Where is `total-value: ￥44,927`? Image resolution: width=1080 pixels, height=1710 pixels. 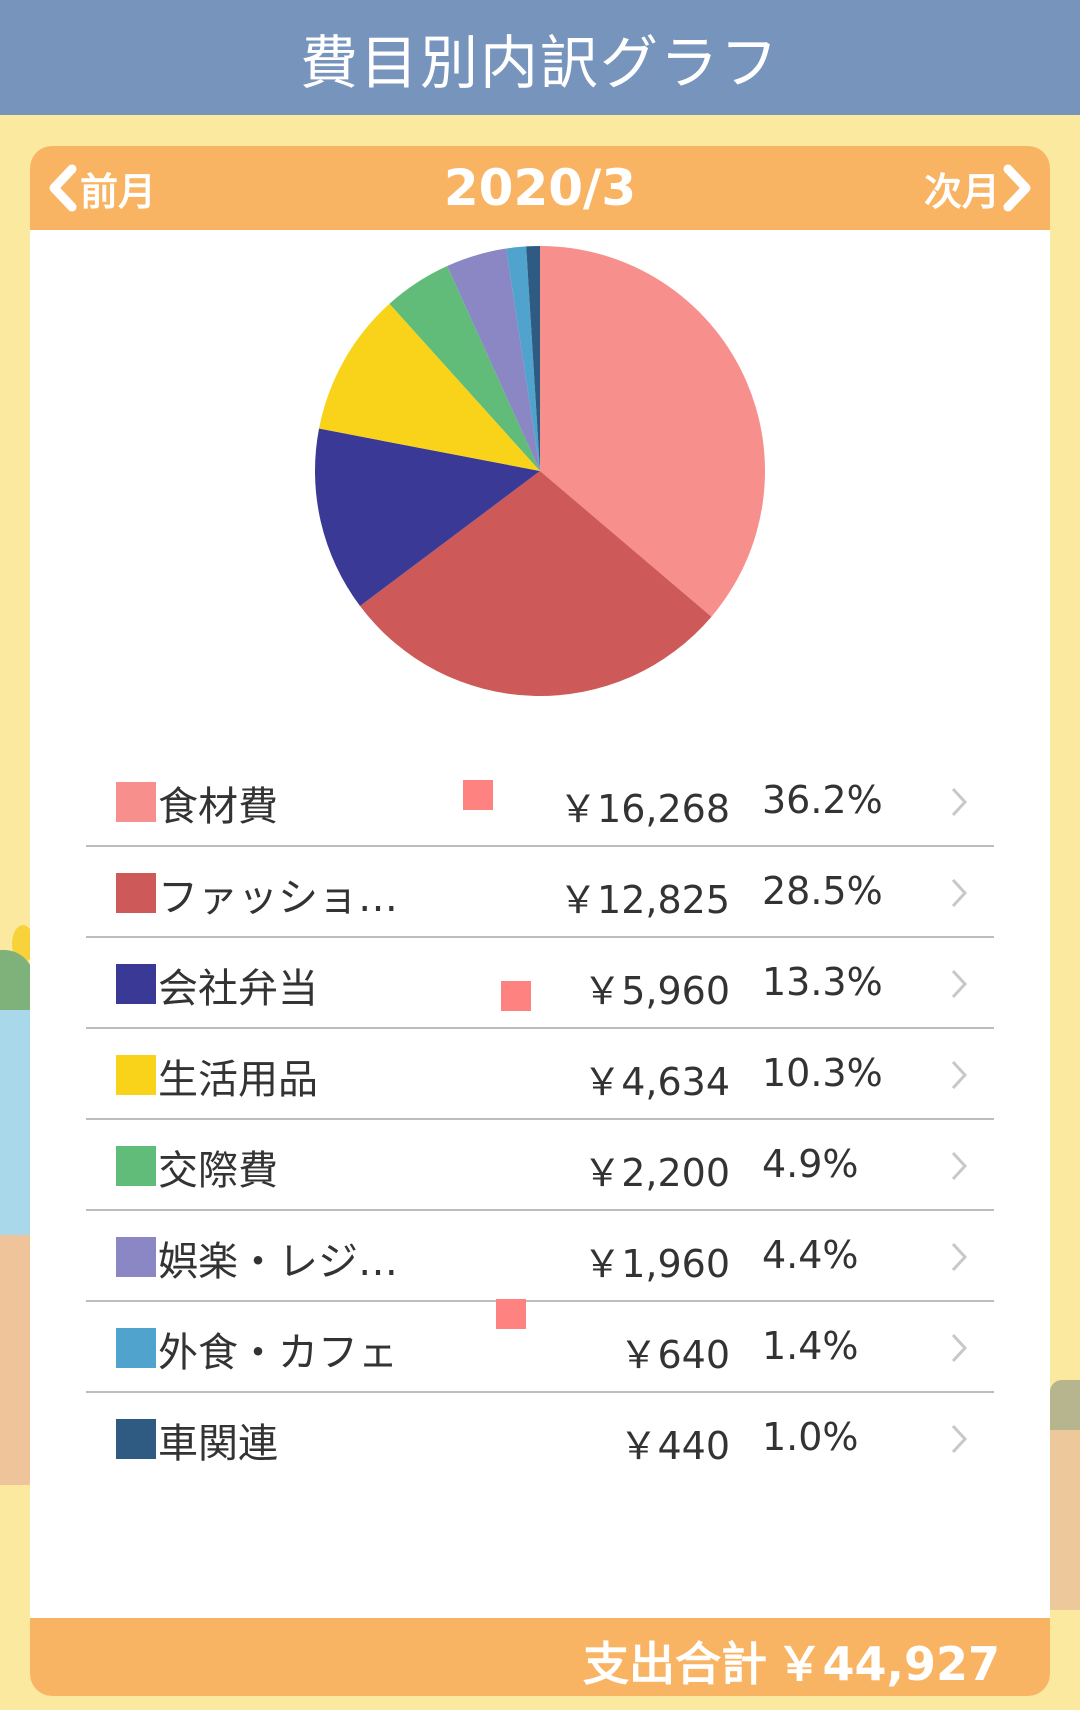
total-value: ￥44,927 is located at coordinates (888, 1664).